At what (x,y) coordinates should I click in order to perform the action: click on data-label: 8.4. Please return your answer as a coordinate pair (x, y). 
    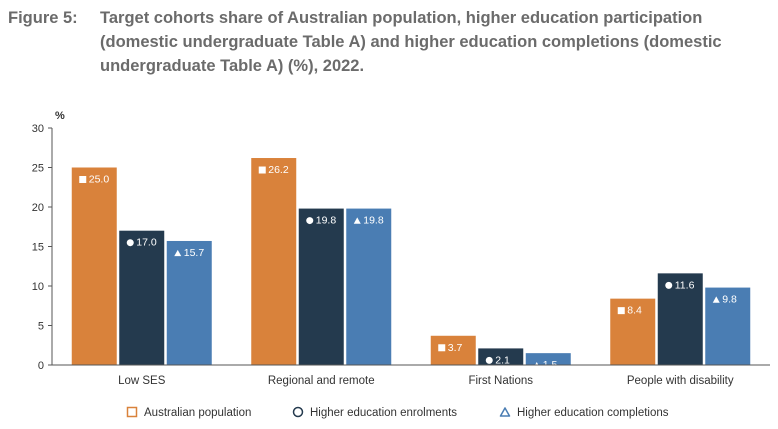
    Looking at the image, I should click on (634, 311).